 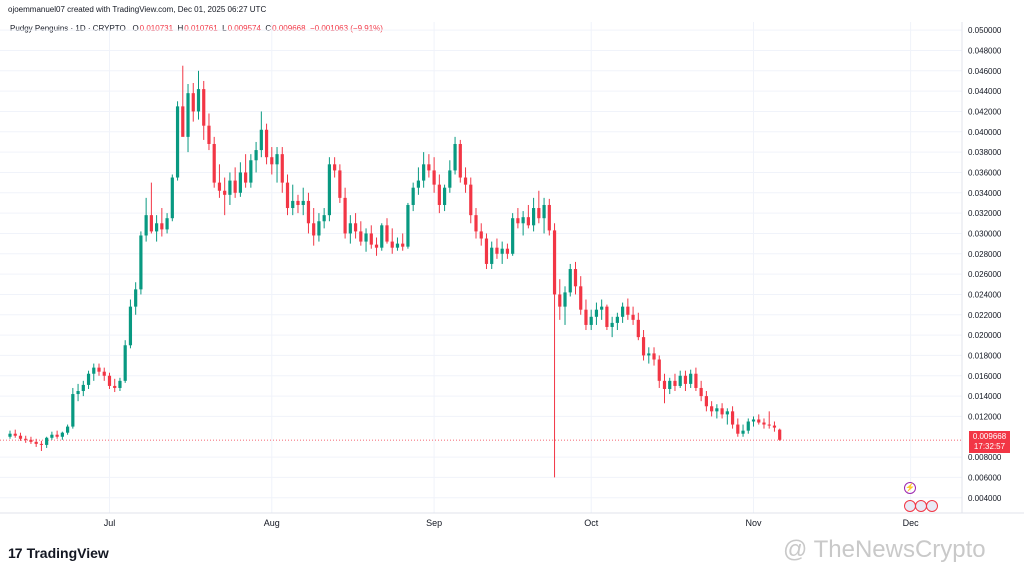 I want to click on price-tick-label: 0.022000, so click(x=985, y=315).